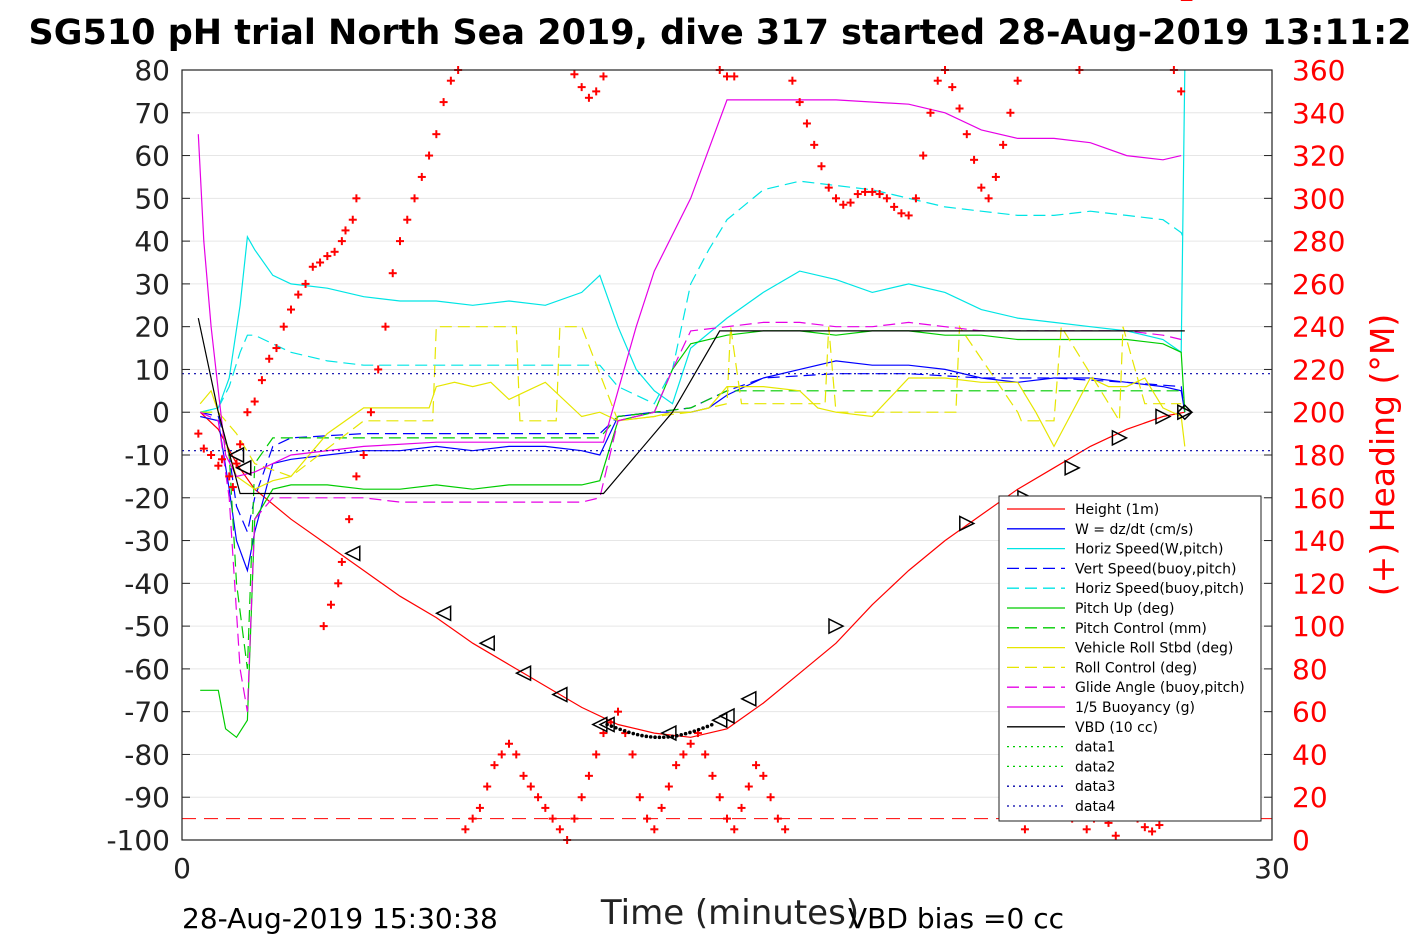 This screenshot has height=945, width=1417. I want to click on y-right-tick-label: 180, so click(1318, 455).